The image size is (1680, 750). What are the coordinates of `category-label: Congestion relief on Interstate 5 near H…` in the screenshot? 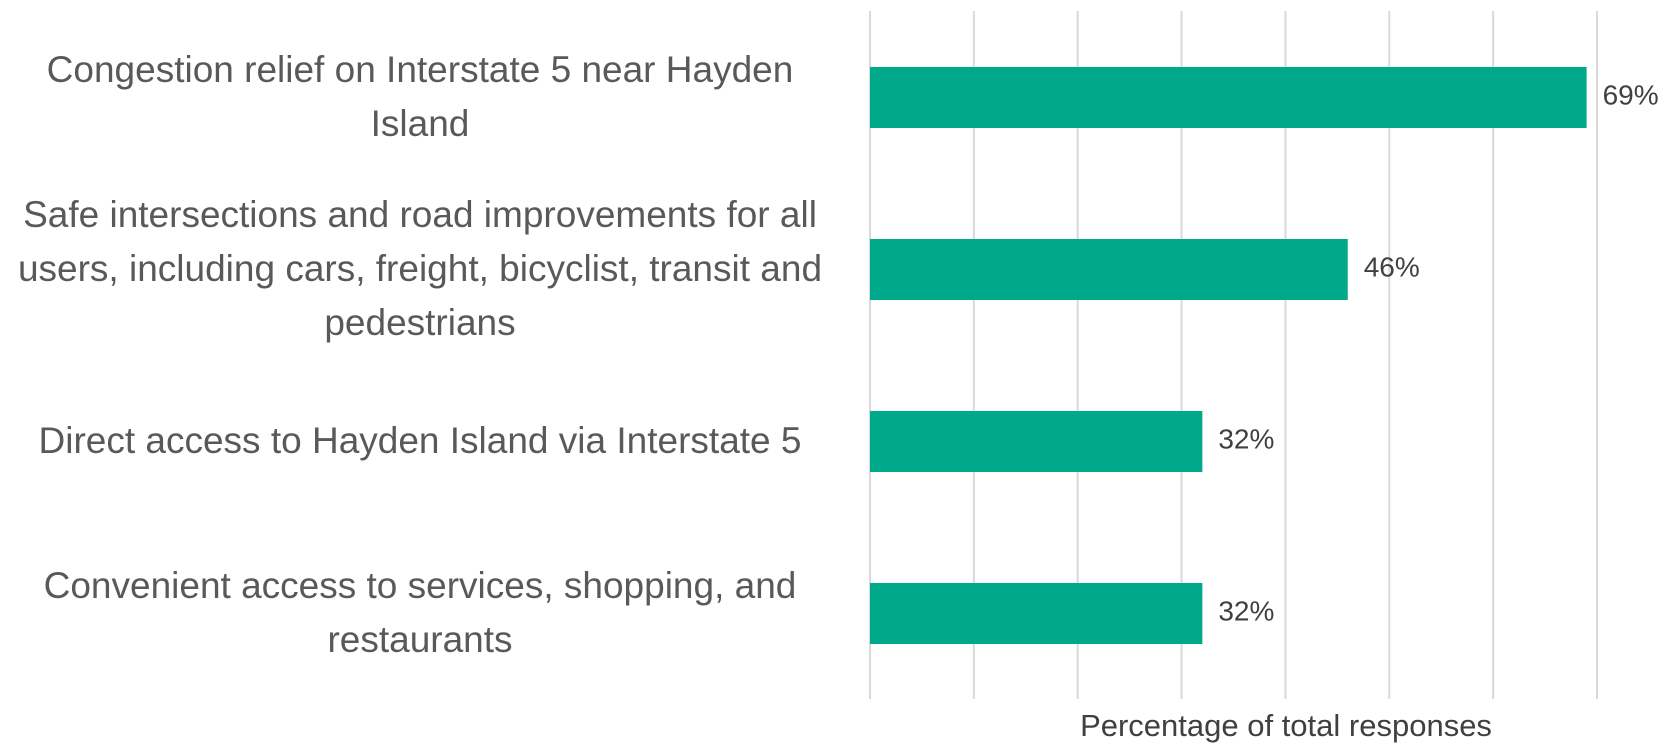 It's located at (420, 96).